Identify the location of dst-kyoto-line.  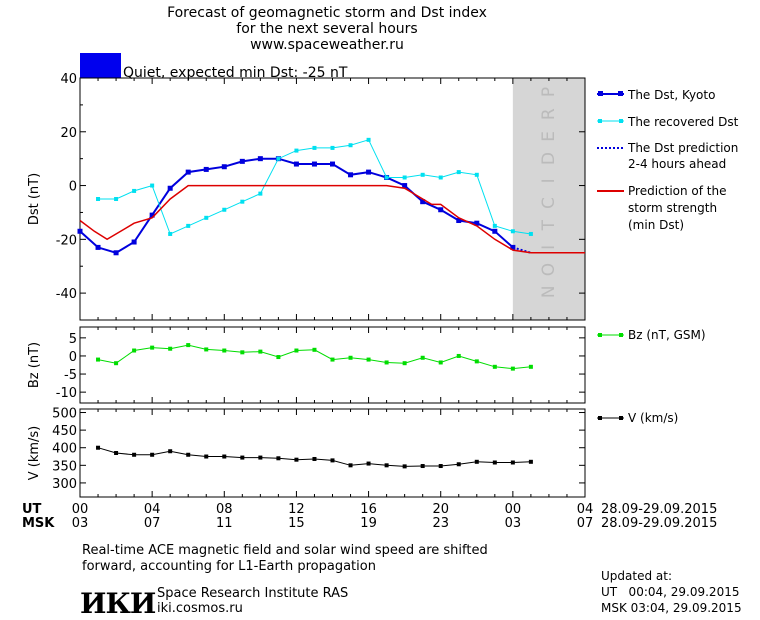
(296, 205).